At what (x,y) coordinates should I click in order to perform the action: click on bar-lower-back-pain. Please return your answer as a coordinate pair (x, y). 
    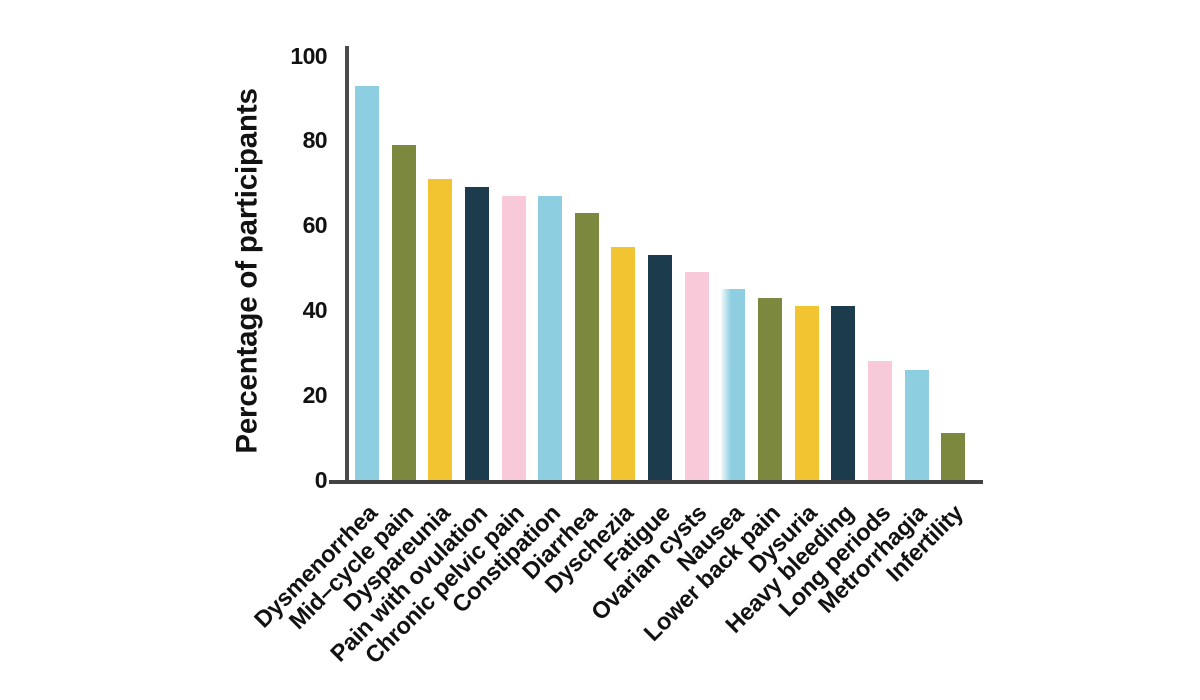
    Looking at the image, I should click on (770, 389).